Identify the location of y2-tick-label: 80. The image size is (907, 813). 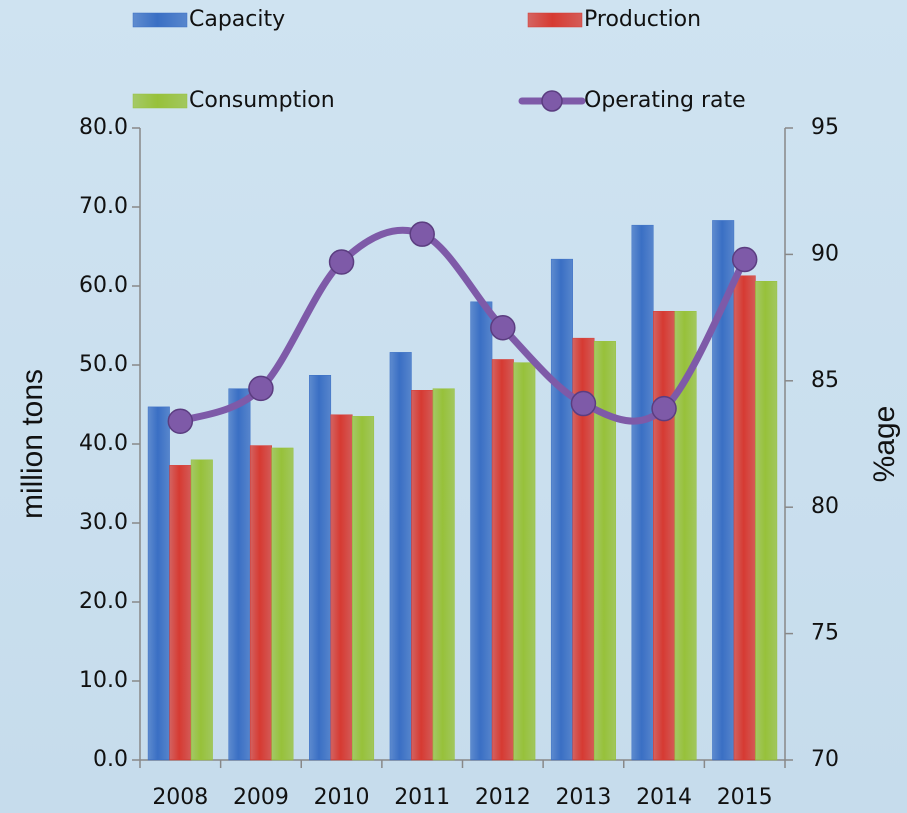
(825, 506).